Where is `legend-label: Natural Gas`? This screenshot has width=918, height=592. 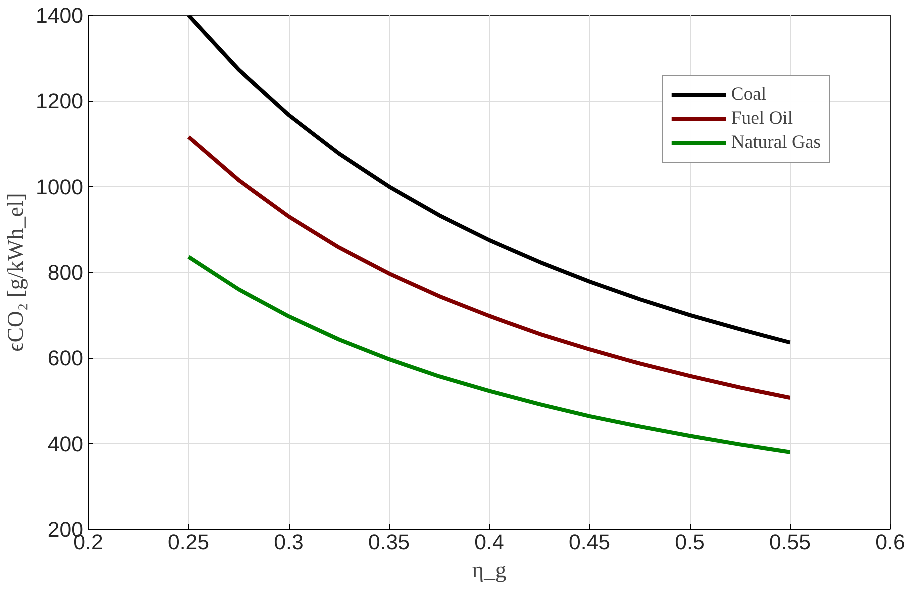 legend-label: Natural Gas is located at coordinates (776, 143).